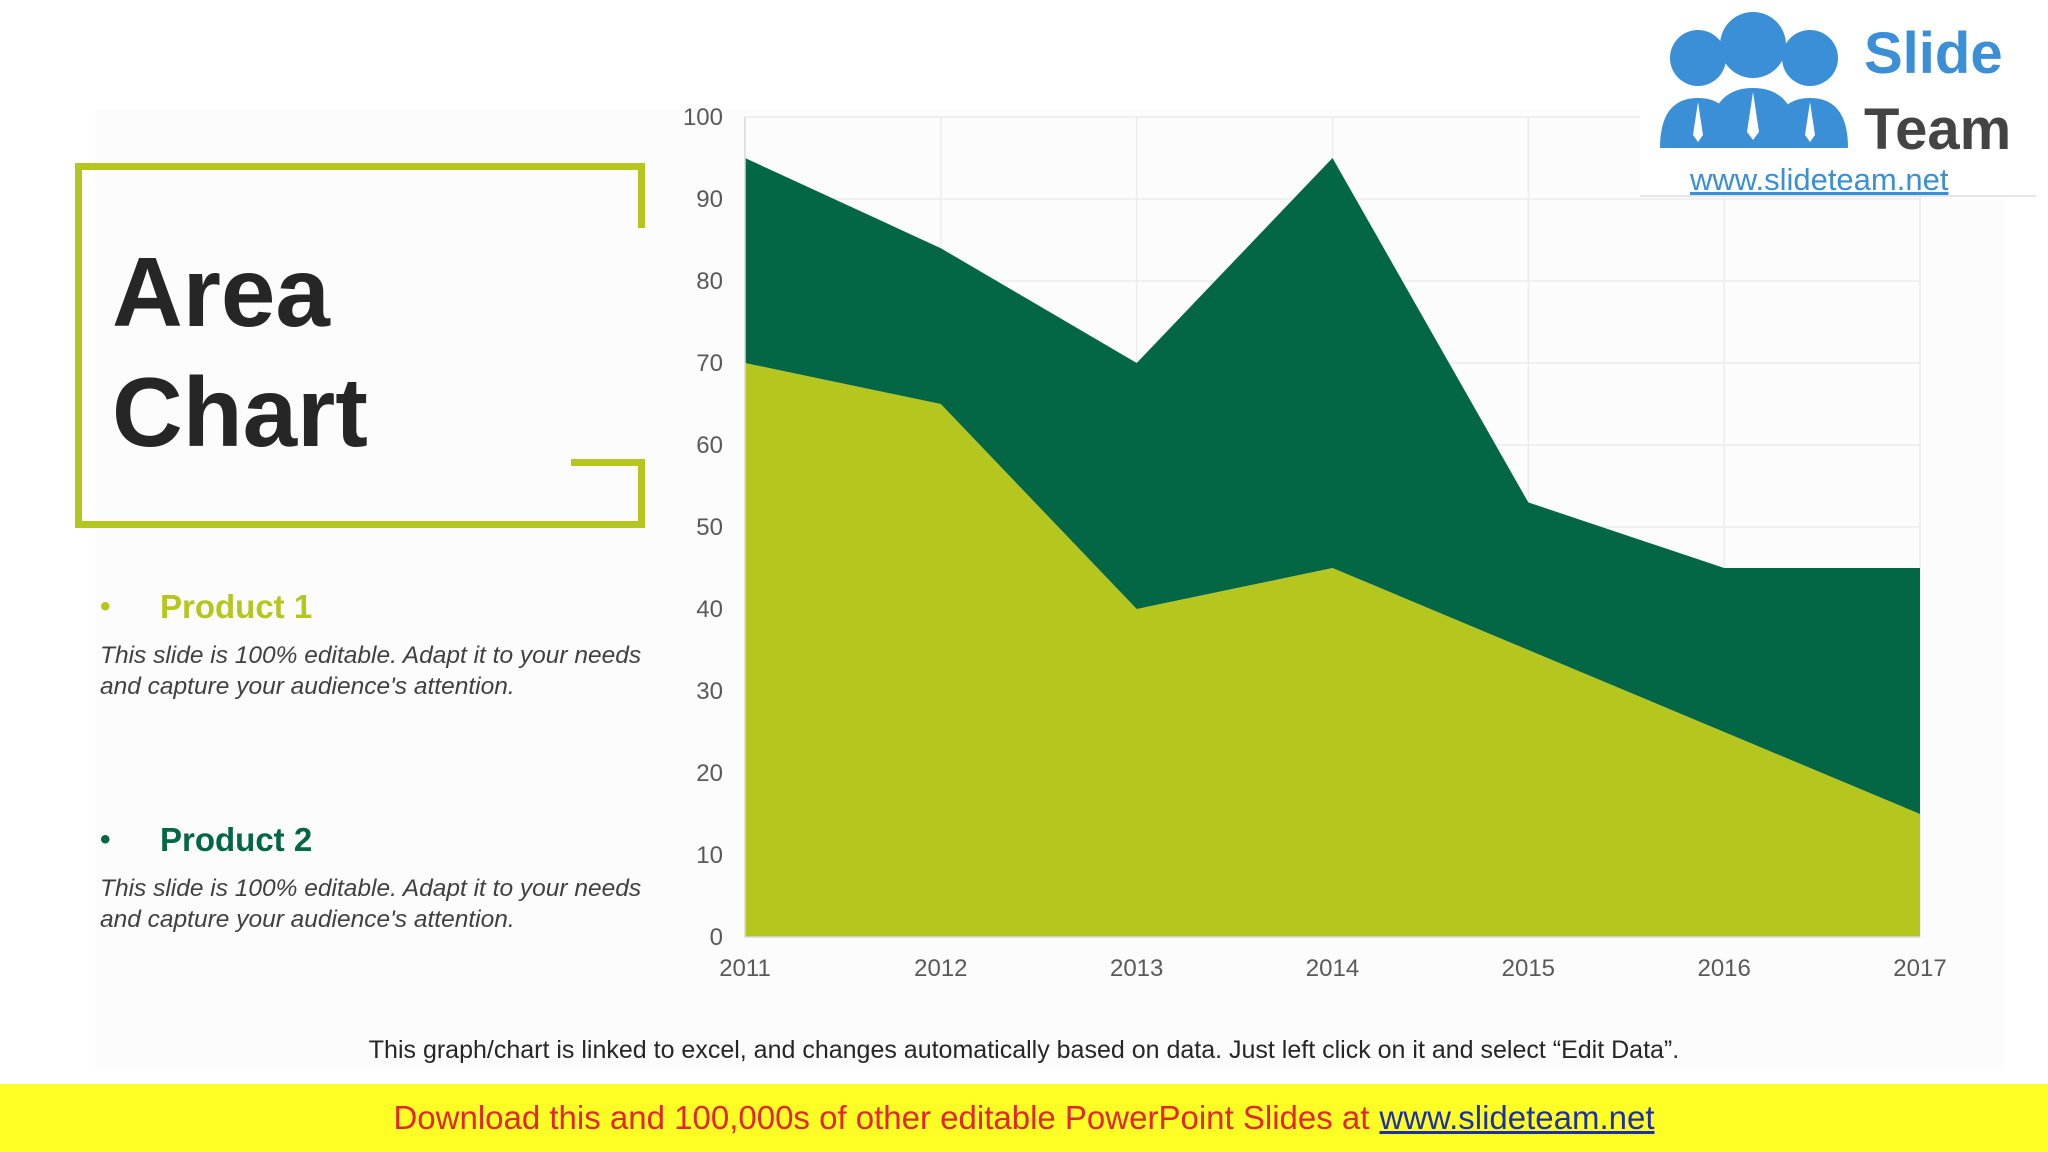  Describe the element at coordinates (78, 345) in the screenshot. I see `frame-left` at that location.